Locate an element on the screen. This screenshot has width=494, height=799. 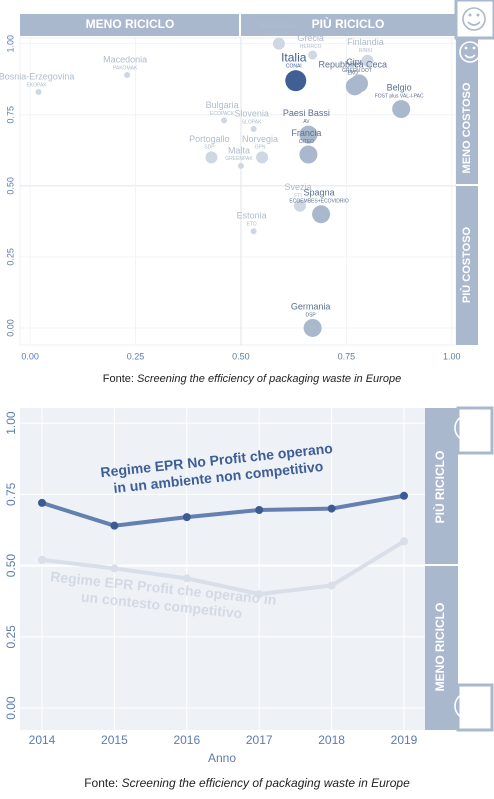
point-sublabel: EKO is located at coordinates (353, 74).